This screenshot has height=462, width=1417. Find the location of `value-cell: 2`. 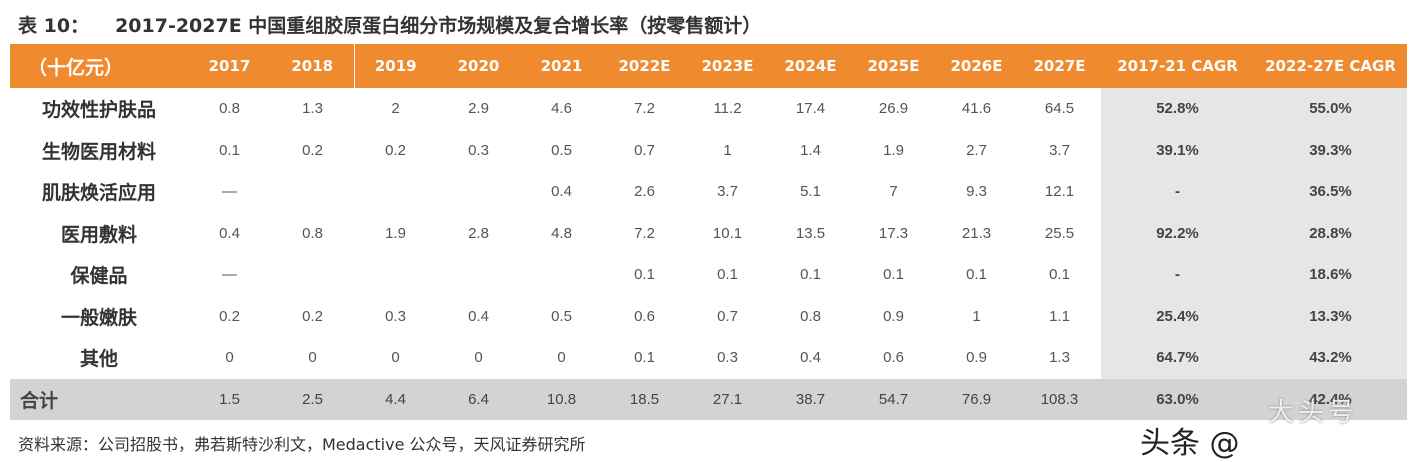

value-cell: 2 is located at coordinates (395, 109).